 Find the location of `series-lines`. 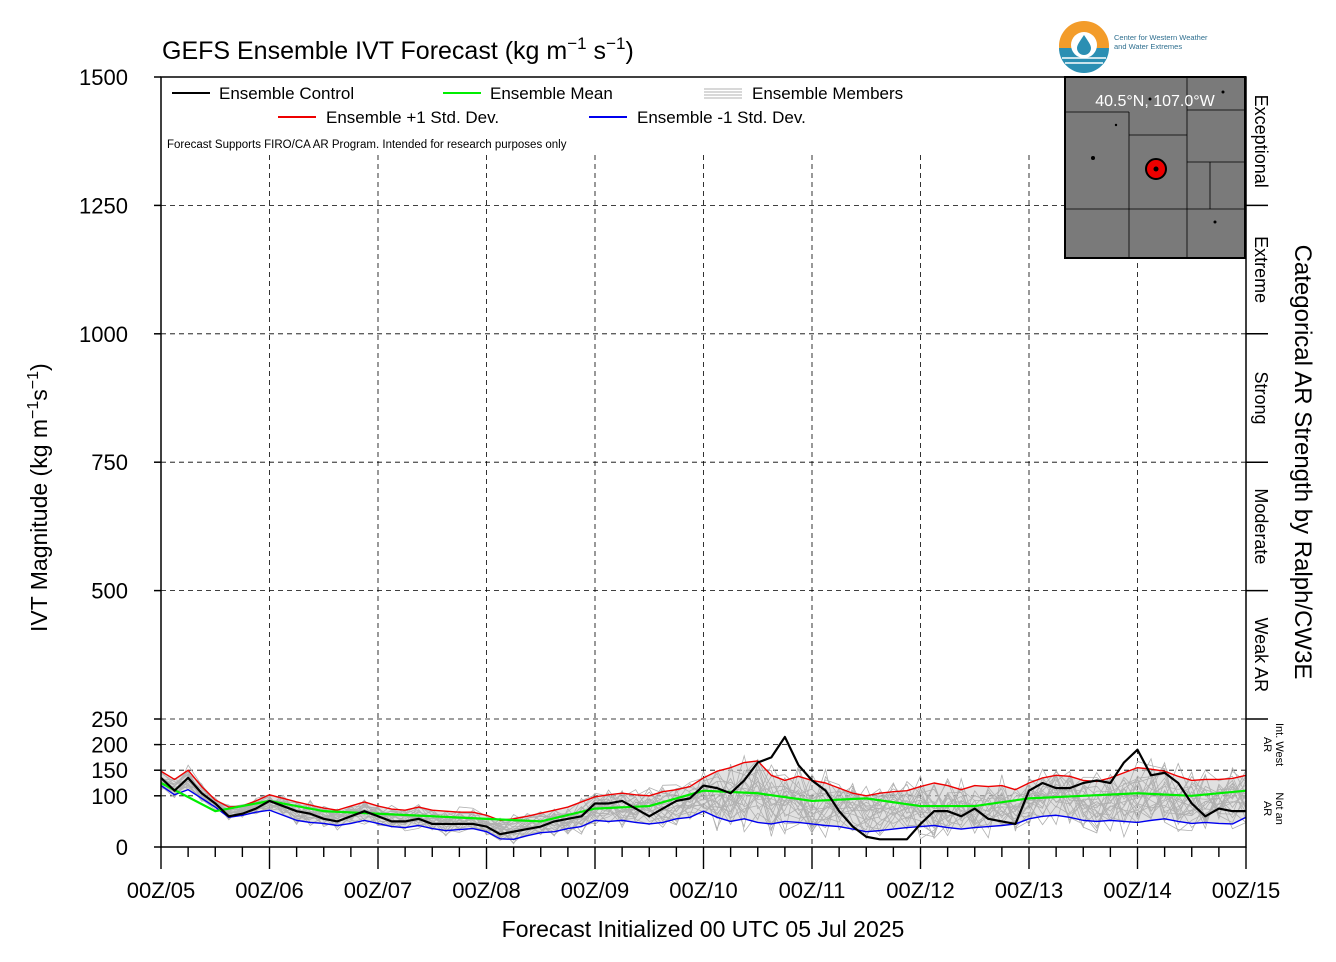

series-lines is located at coordinates (703, 788).